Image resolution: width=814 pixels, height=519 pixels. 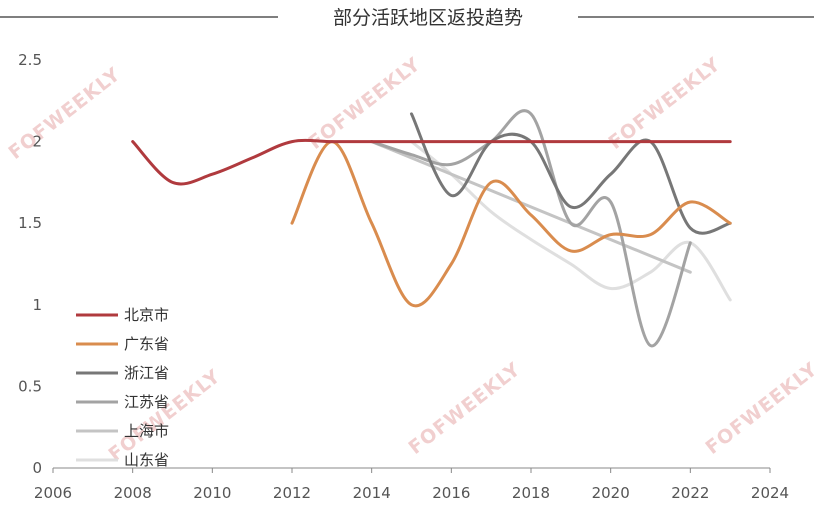 What do you see at coordinates (37, 142) in the screenshot?
I see `y-tick-label: 2` at bounding box center [37, 142].